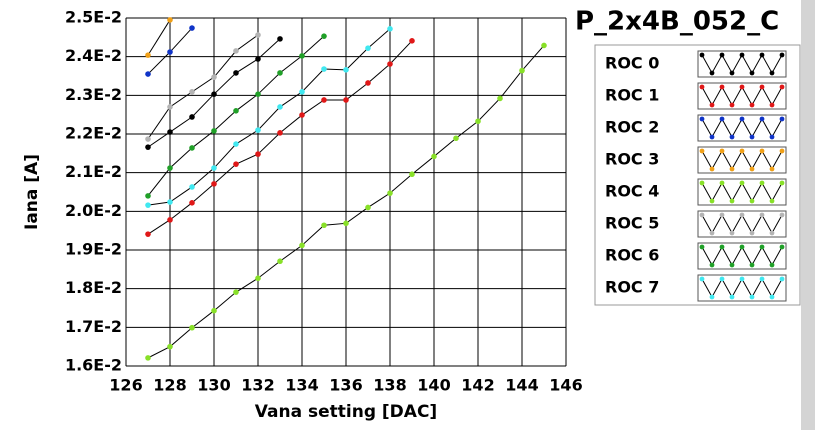  What do you see at coordinates (93, 326) in the screenshot?
I see `y-tick-label: 1.7E-2` at bounding box center [93, 326].